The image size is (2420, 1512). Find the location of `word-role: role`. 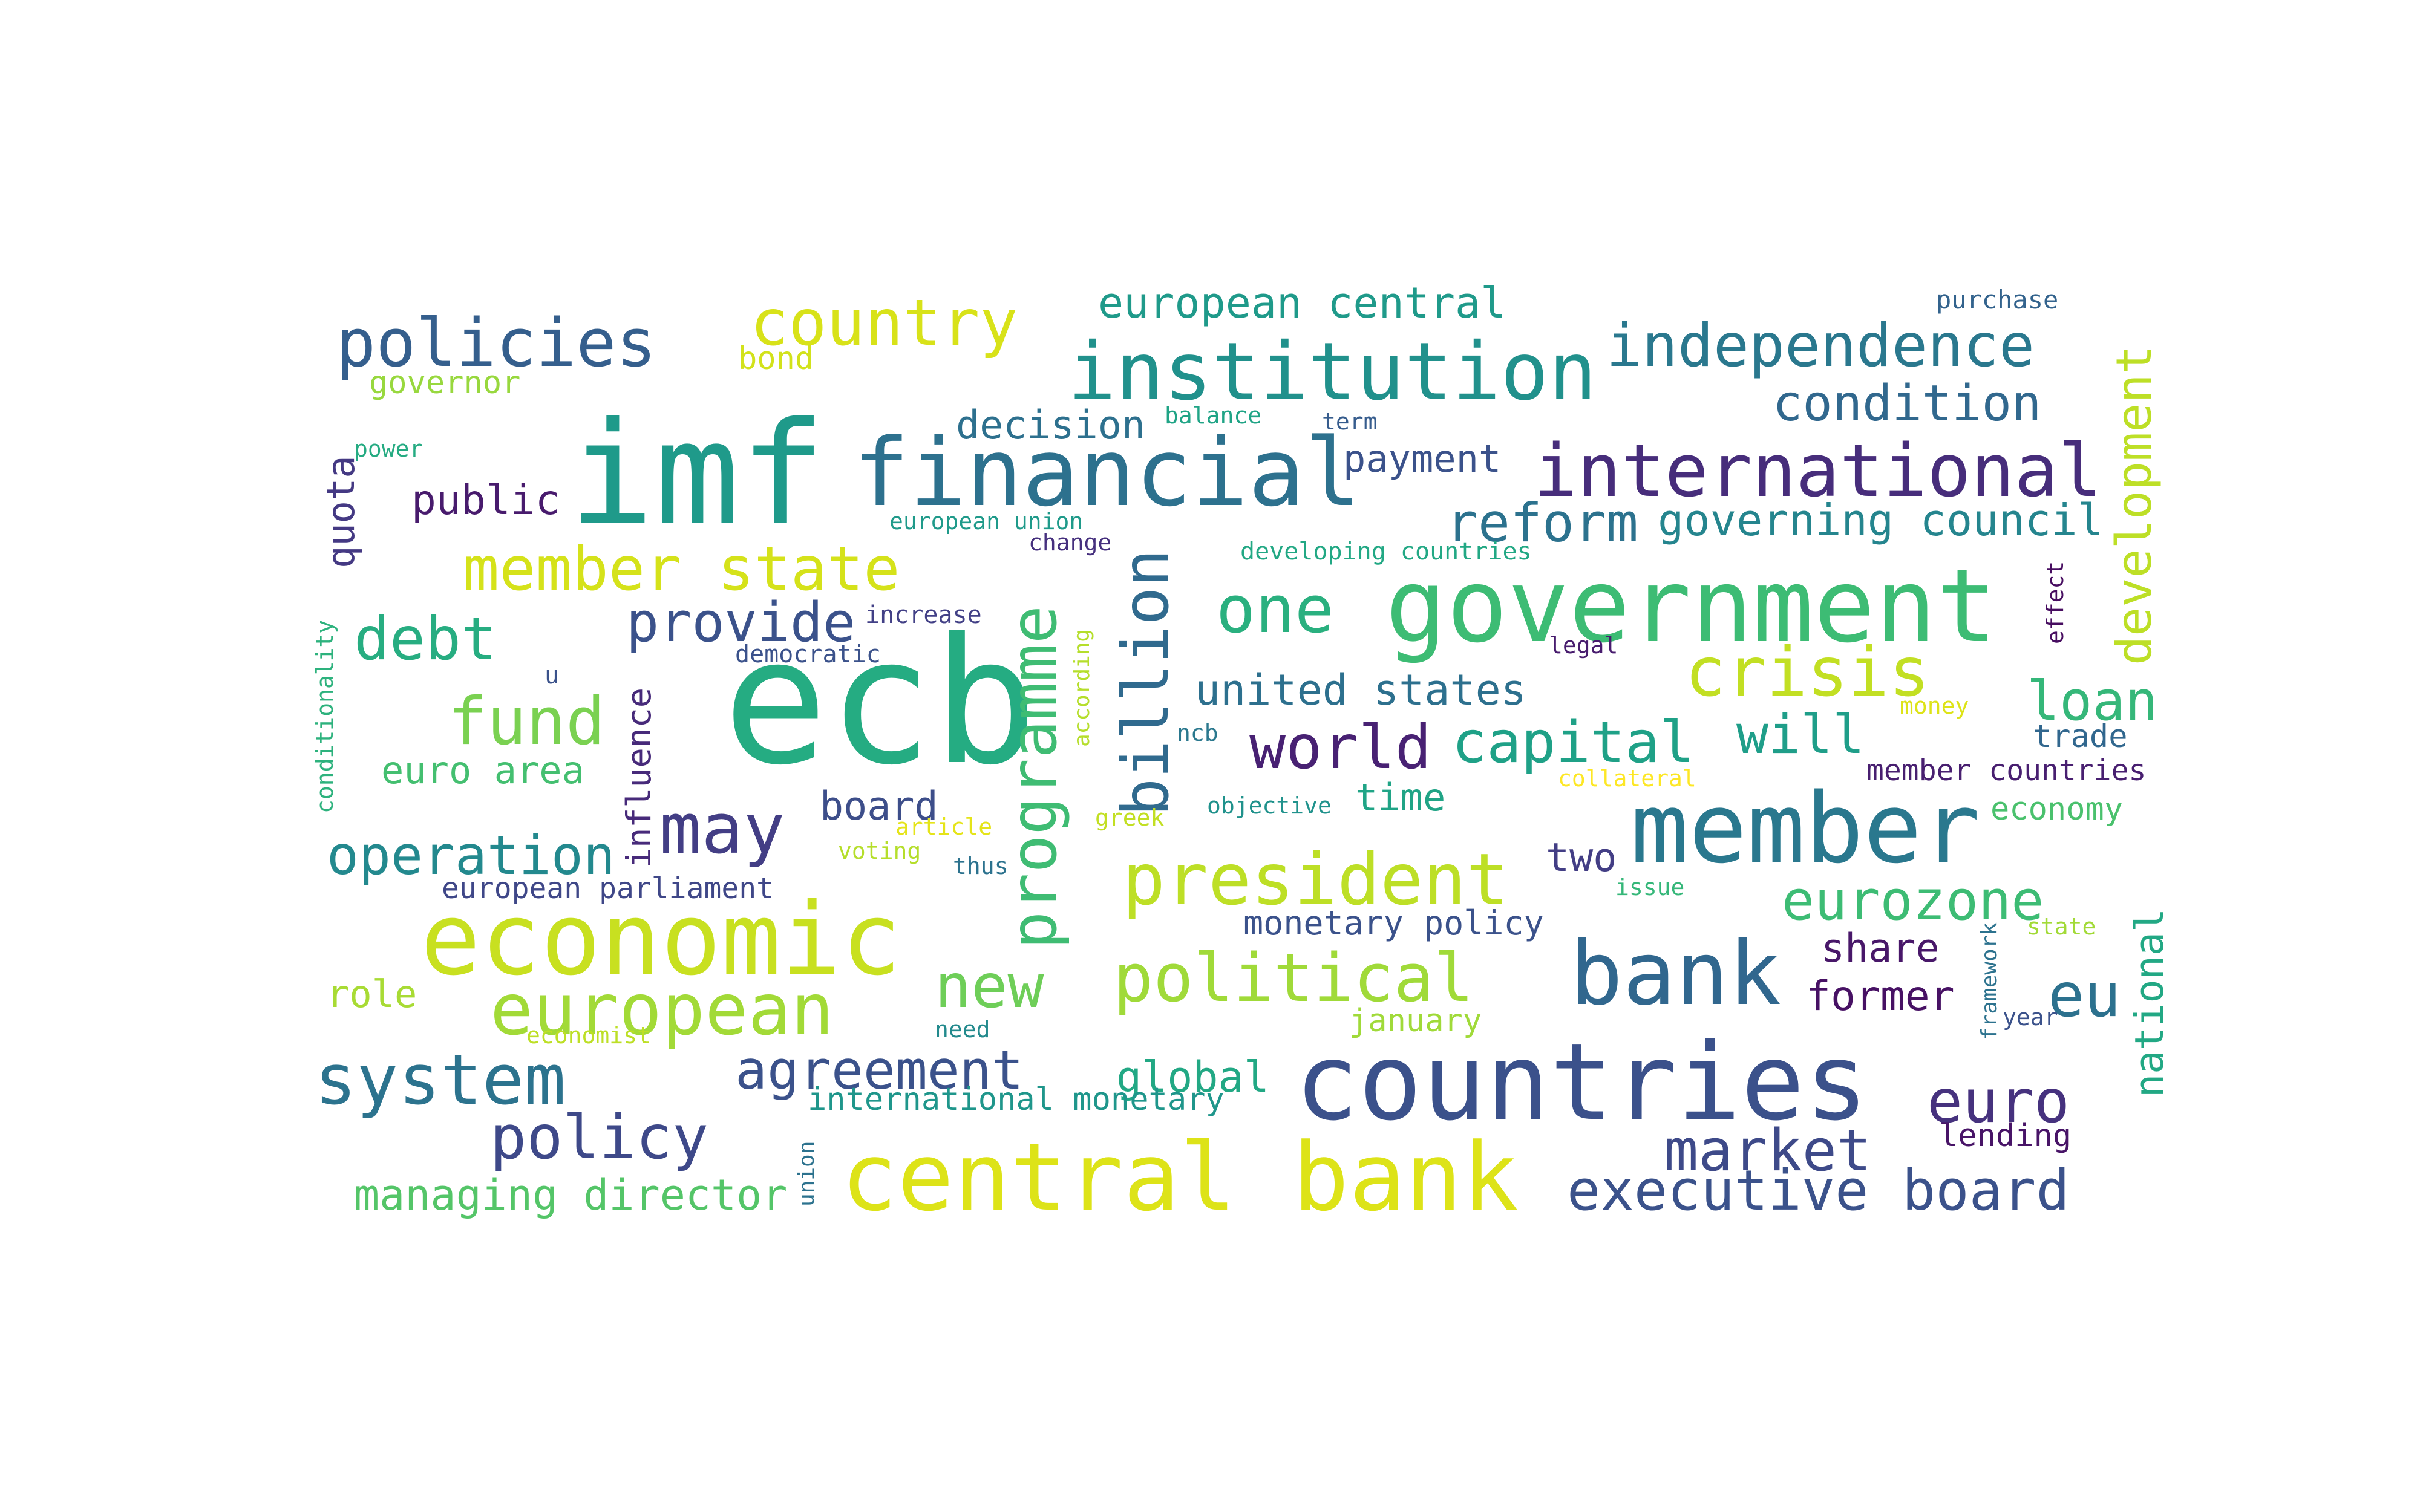

word-role: role is located at coordinates (372, 994).